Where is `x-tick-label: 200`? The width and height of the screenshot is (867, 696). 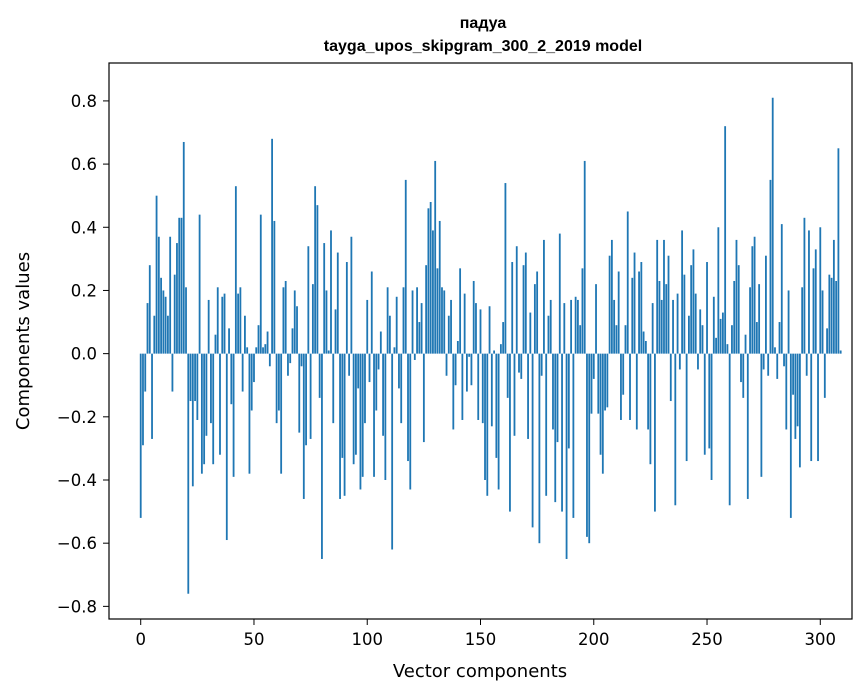
x-tick-label: 200 is located at coordinates (594, 639).